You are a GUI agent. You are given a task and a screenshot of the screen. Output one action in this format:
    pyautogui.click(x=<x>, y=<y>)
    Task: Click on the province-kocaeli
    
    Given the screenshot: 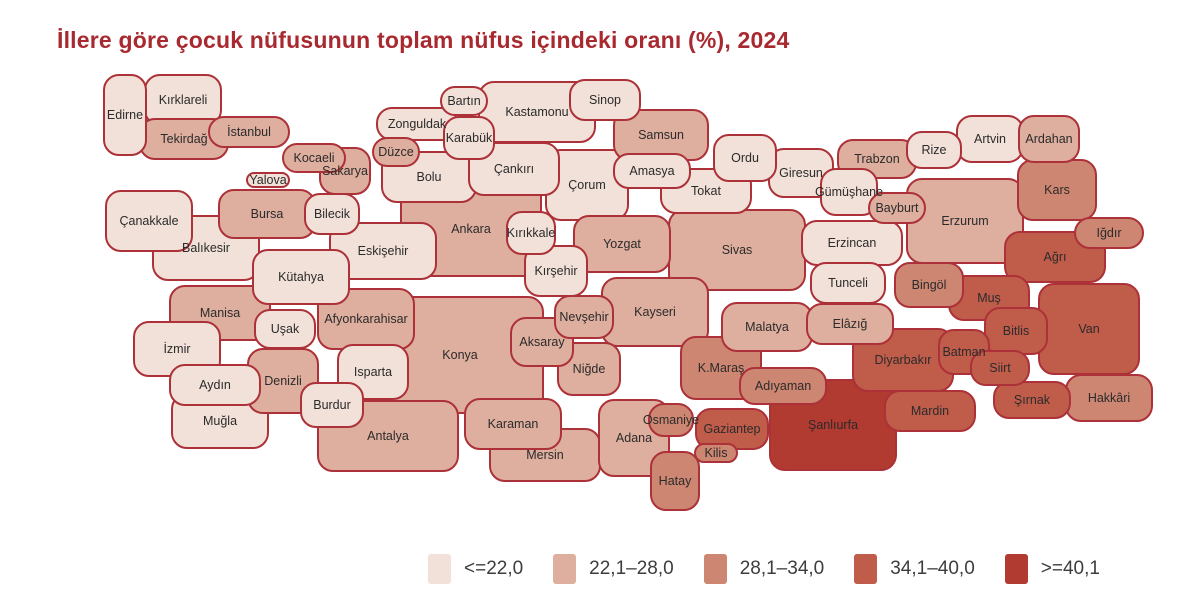 What is the action you would take?
    pyautogui.click(x=314, y=158)
    